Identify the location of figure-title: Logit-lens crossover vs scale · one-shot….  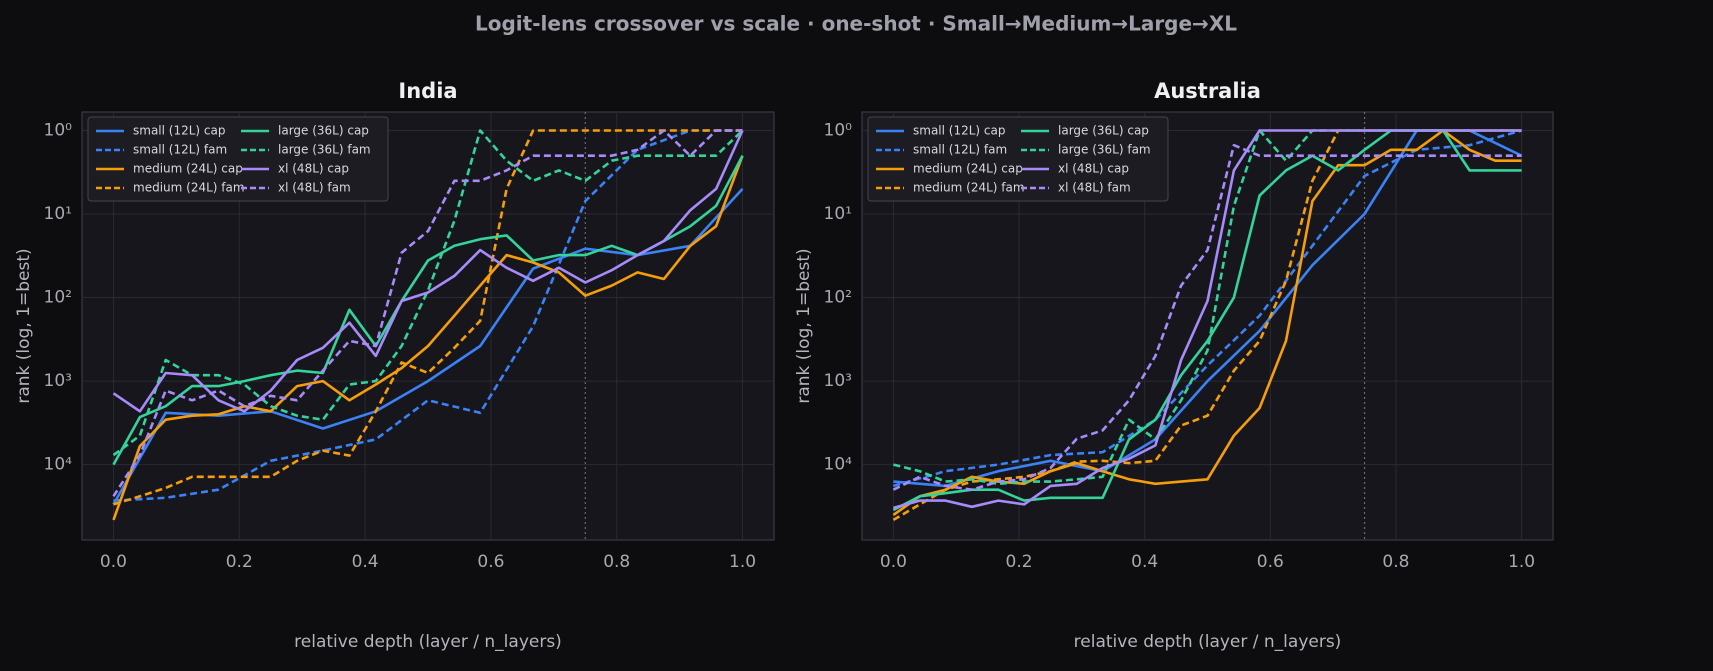
(856, 24).